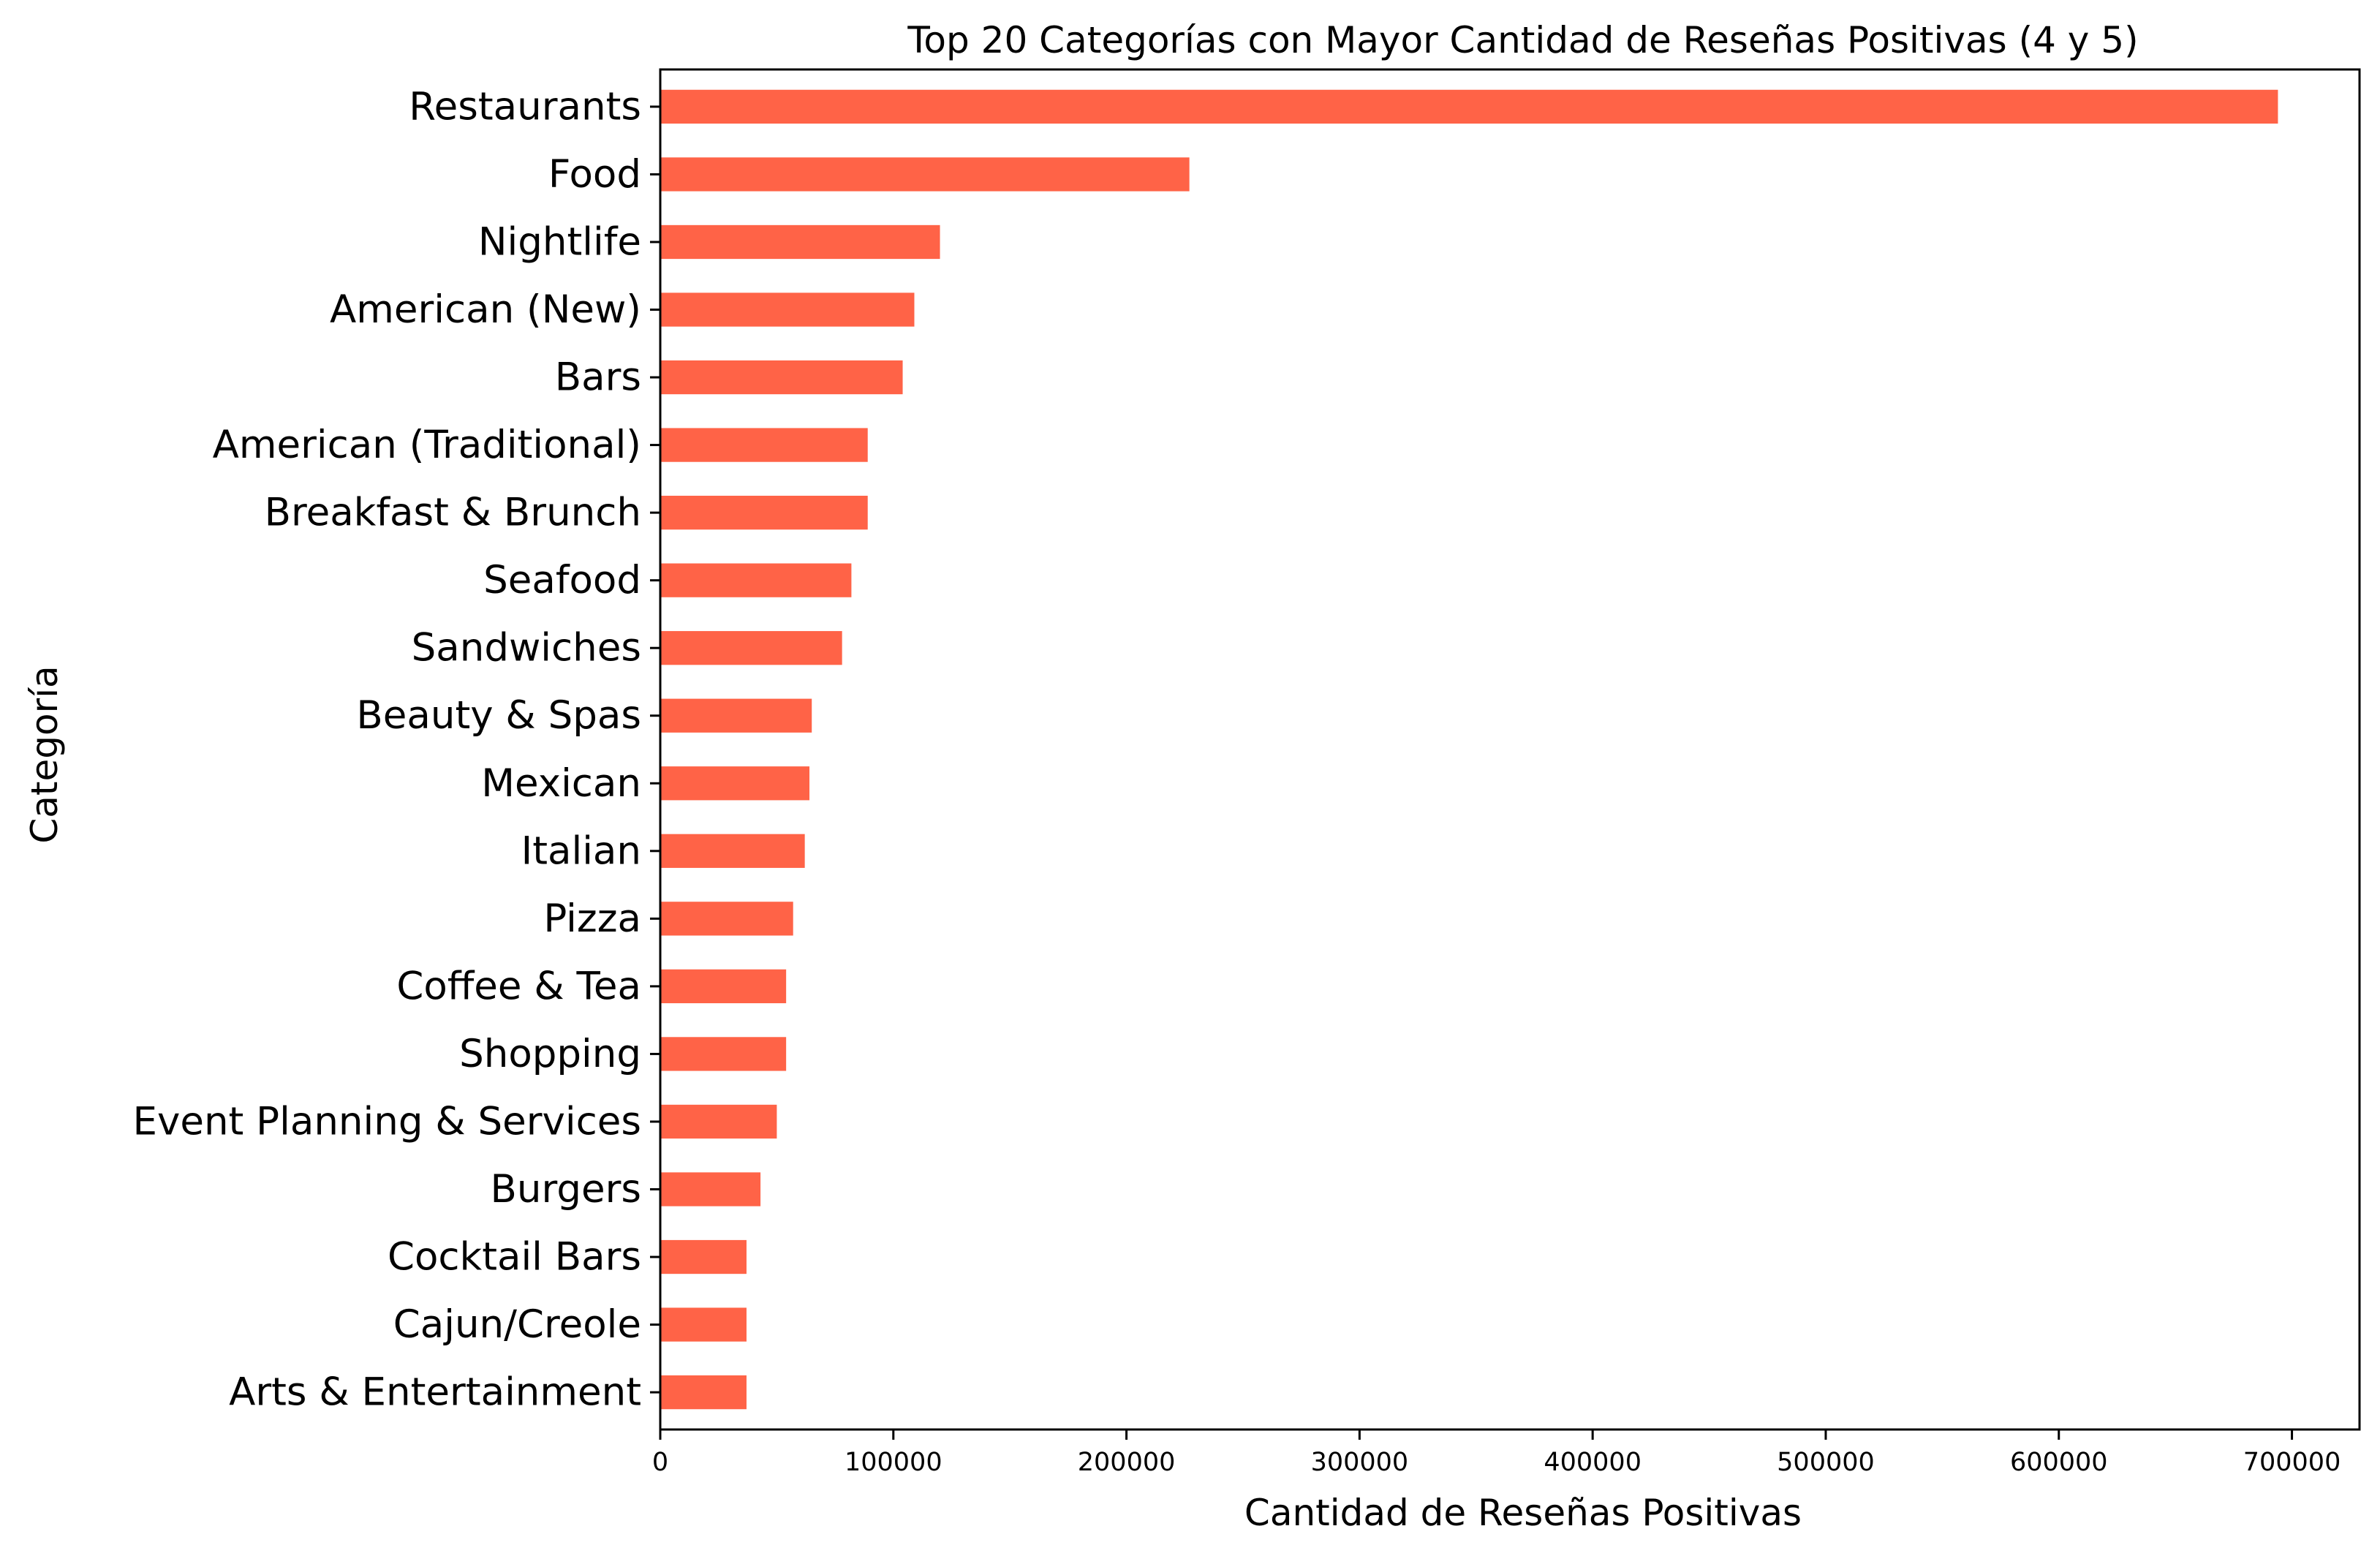 The image size is (2380, 1556). What do you see at coordinates (594, 174) in the screenshot?
I see `y-tick-label: Food` at bounding box center [594, 174].